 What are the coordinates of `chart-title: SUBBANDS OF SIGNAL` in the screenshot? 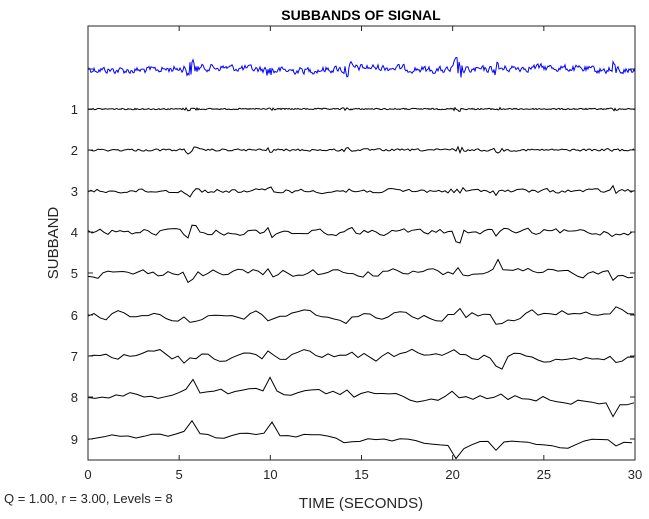 It's located at (361, 15).